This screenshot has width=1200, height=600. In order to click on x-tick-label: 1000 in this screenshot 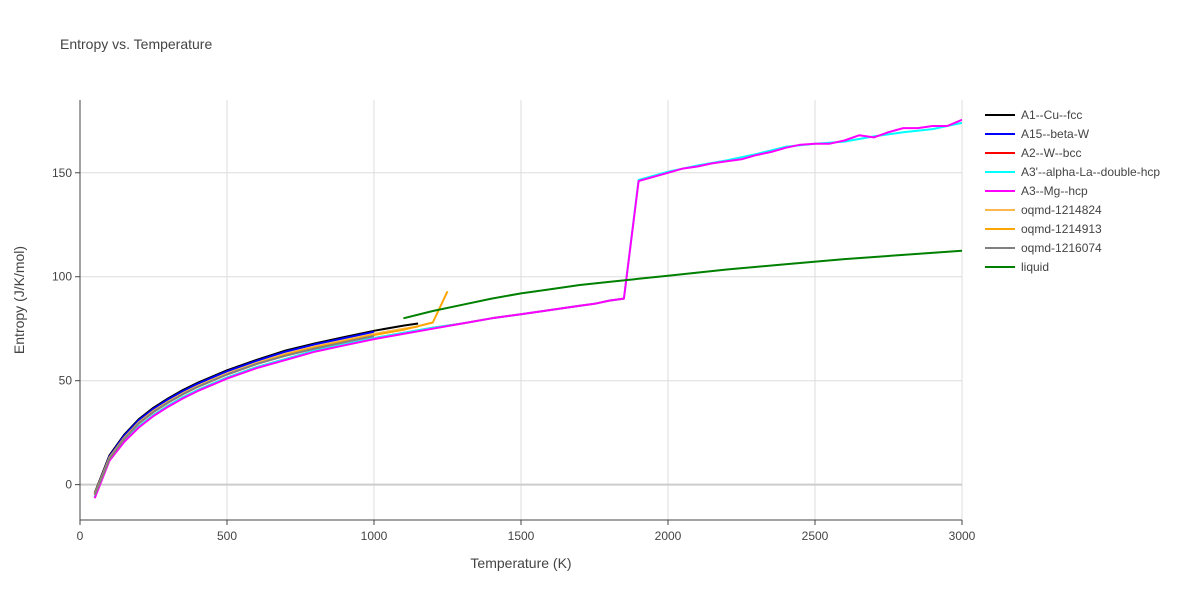, I will do `click(374, 536)`.